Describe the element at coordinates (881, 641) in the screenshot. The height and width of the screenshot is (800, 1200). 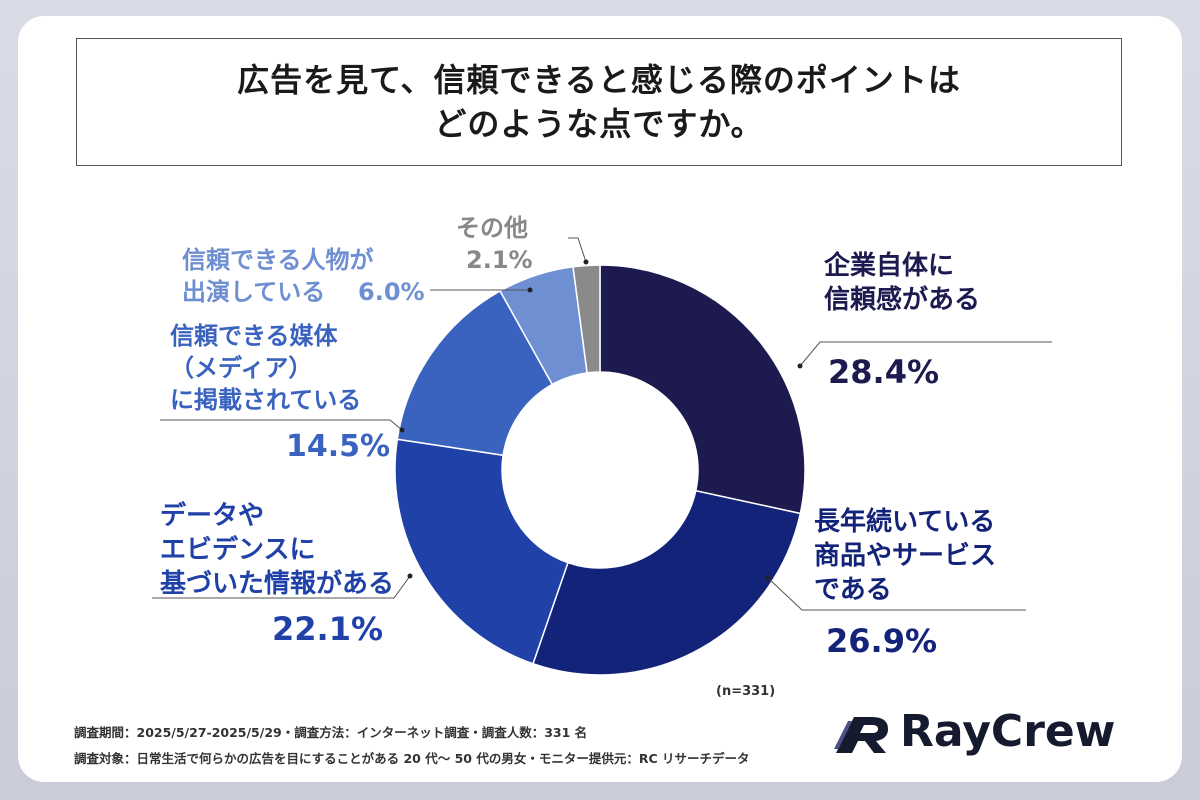
I see `slice-value-label: 26.9%` at that location.